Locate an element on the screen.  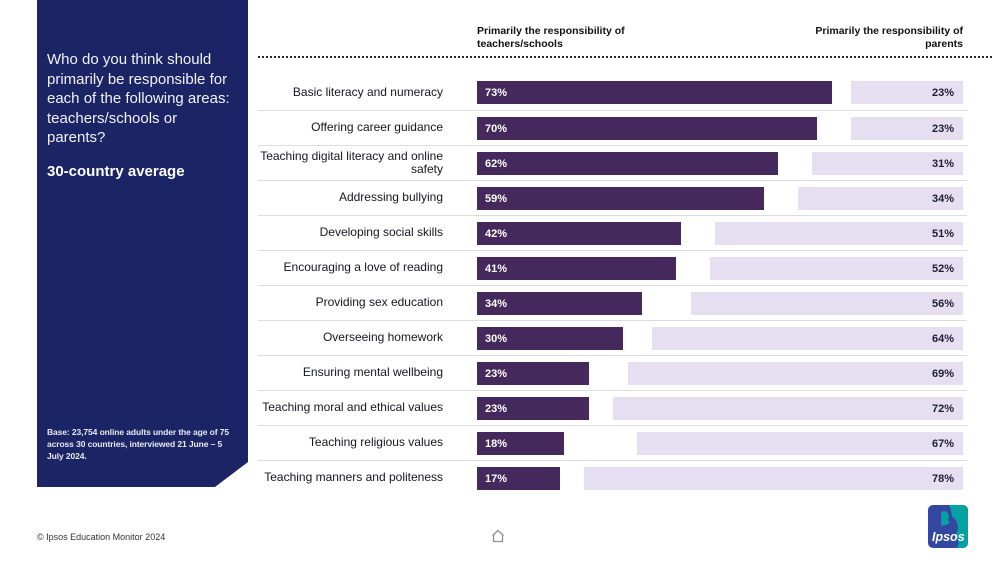
parents-value: 72% is located at coordinates (942, 408).